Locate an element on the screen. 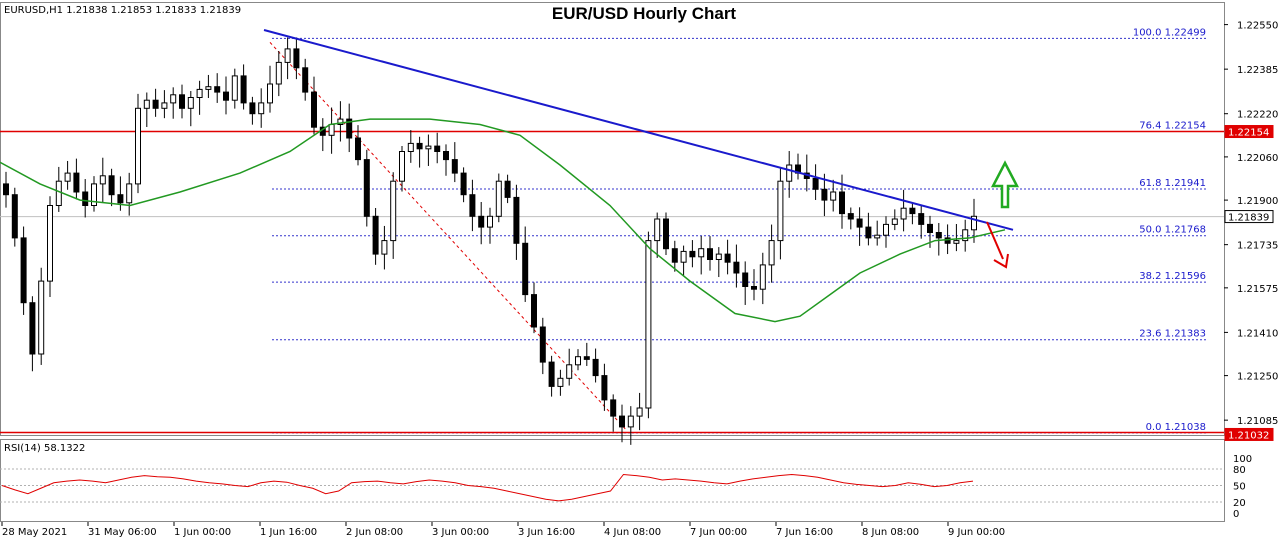 The height and width of the screenshot is (539, 1280). time-tick-label: 1 Jun 00:00 is located at coordinates (202, 532).